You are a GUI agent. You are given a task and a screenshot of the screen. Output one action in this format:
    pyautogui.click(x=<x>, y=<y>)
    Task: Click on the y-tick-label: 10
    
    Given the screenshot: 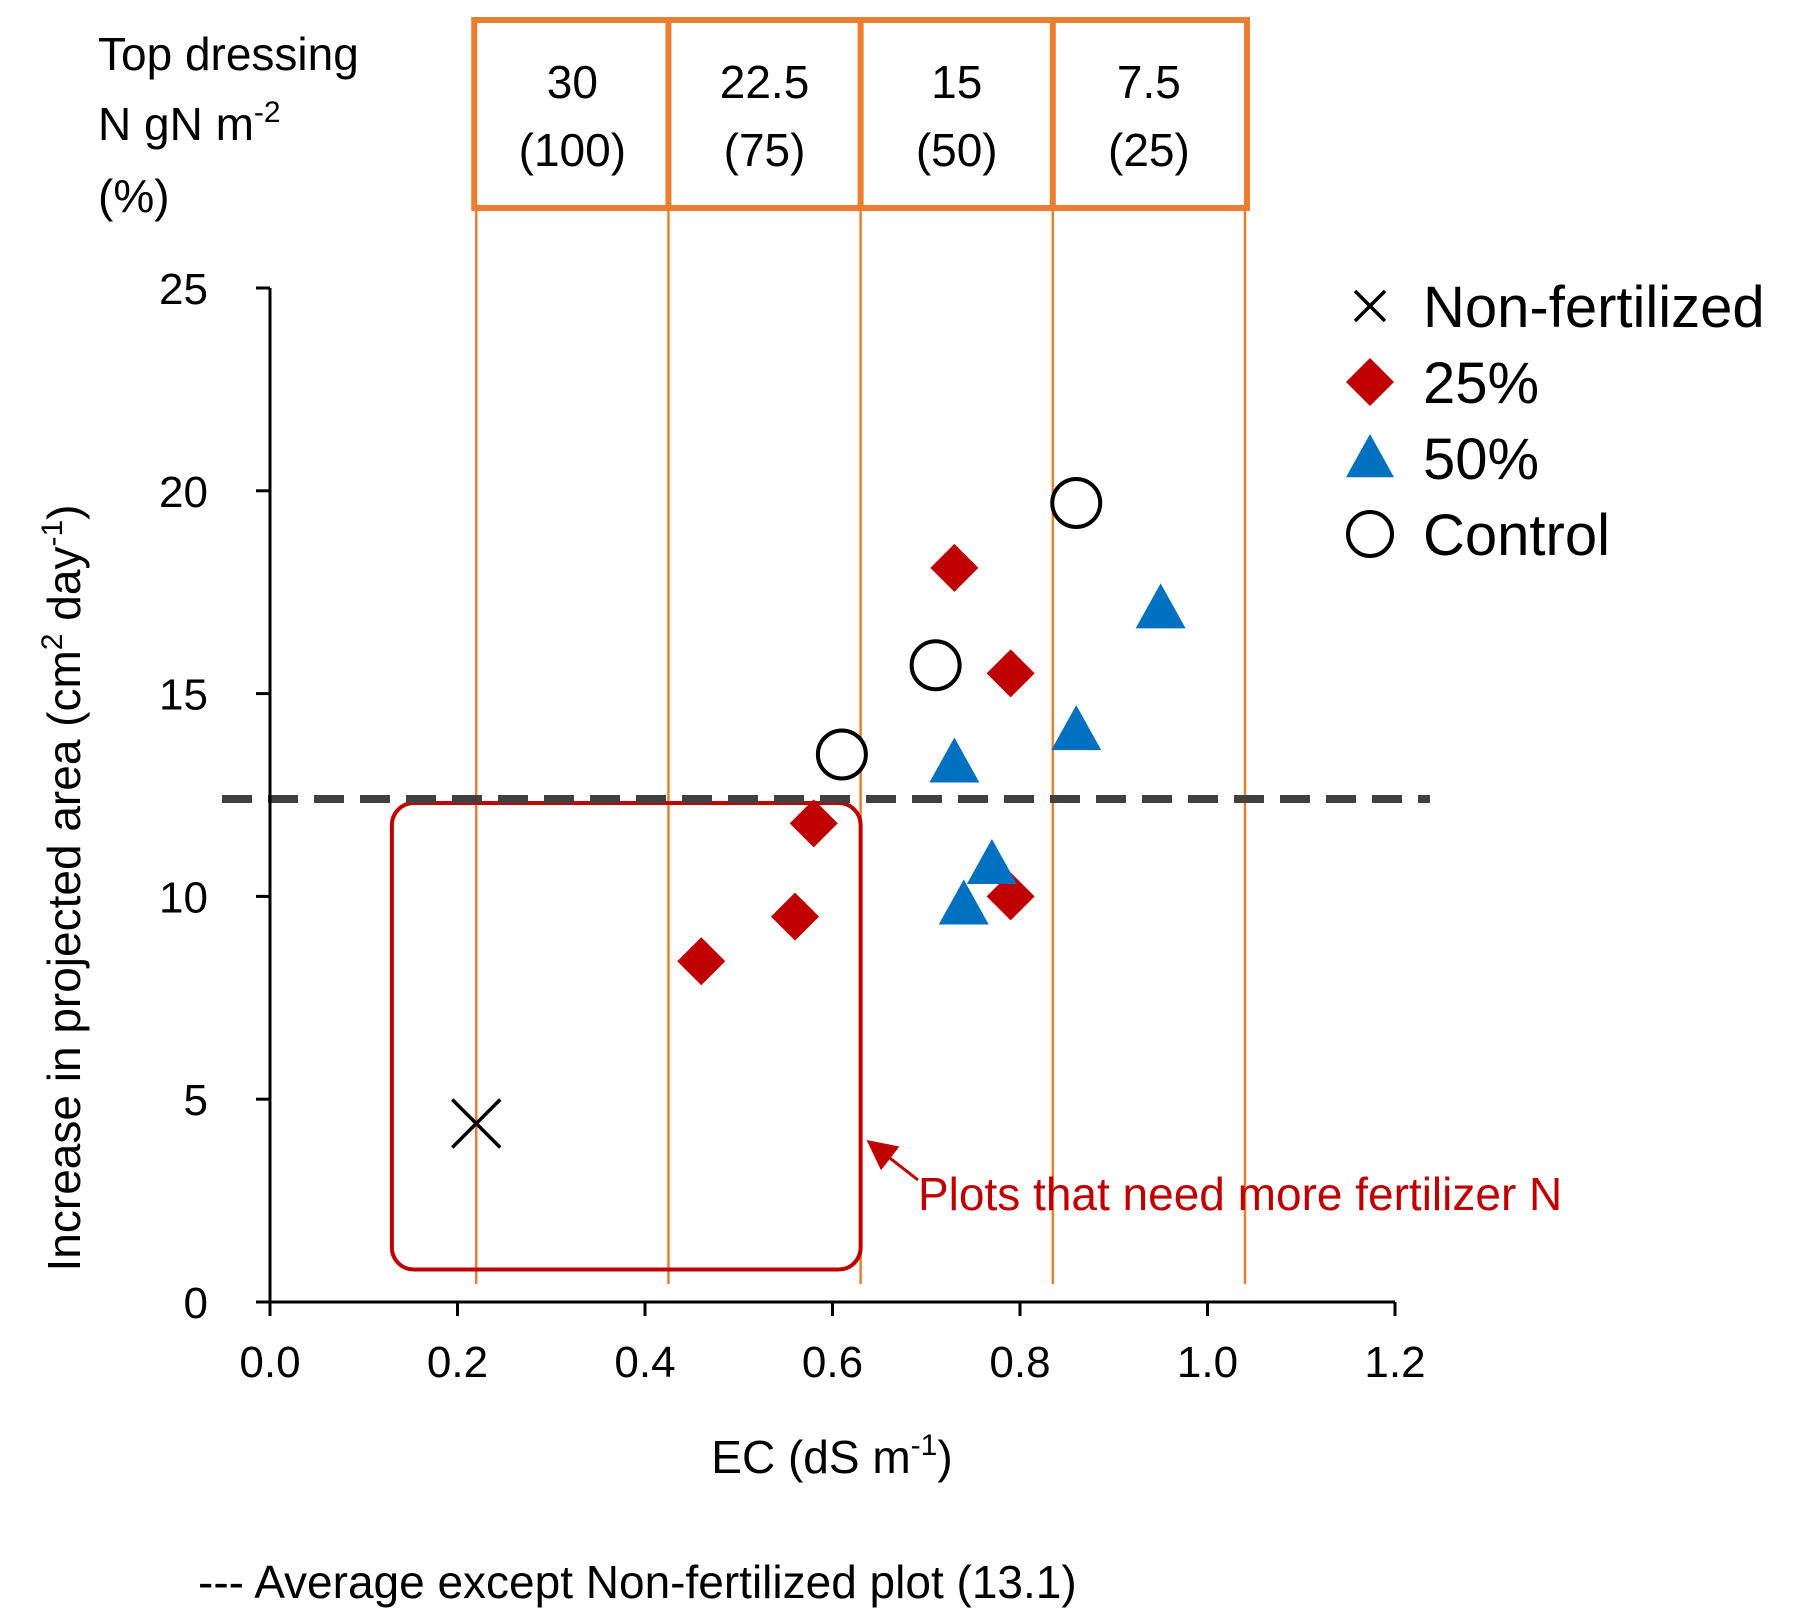 What is the action you would take?
    pyautogui.click(x=183, y=897)
    